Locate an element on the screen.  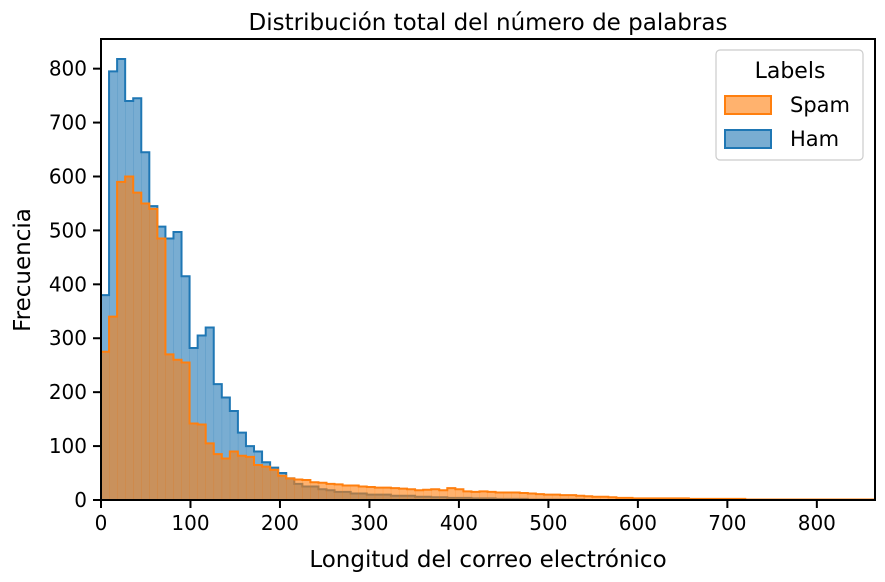
x-tick-label: 100 is located at coordinates (190, 523).